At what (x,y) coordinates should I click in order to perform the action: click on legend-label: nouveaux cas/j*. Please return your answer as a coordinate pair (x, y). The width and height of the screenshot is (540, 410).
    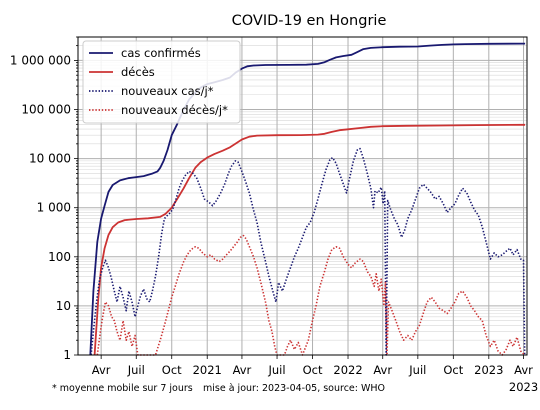
    Looking at the image, I should click on (167, 91).